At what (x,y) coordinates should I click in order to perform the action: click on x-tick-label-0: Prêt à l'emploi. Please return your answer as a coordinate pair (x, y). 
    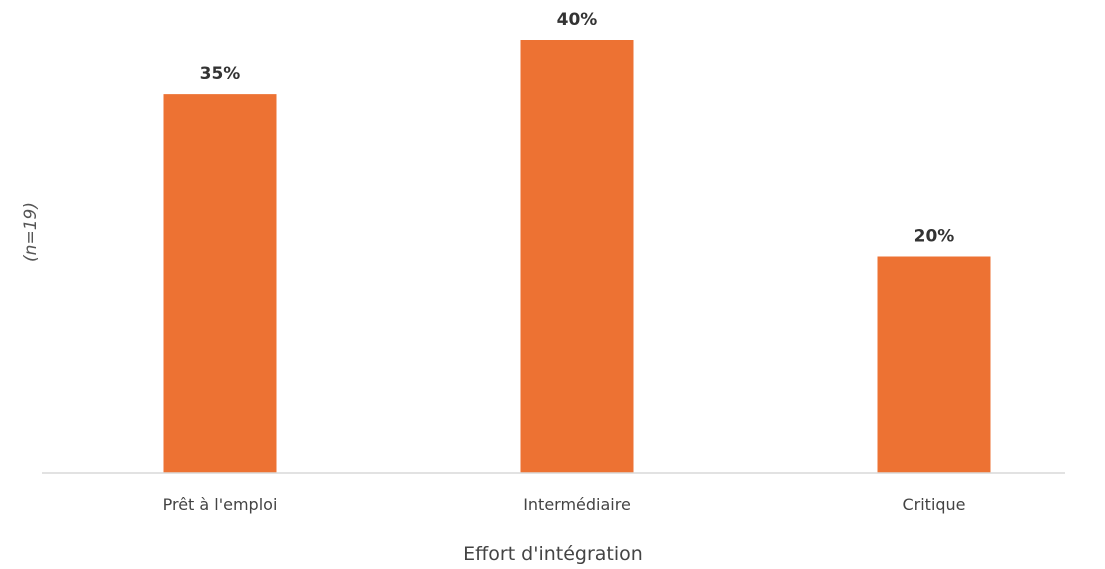
    Looking at the image, I should click on (220, 504).